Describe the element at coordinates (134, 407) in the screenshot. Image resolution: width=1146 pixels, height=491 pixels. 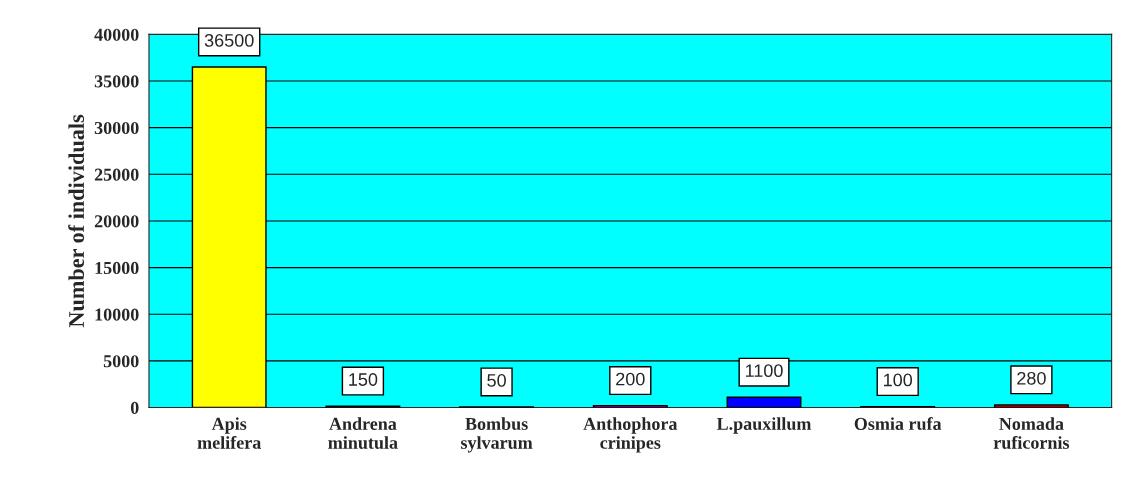
I see `y-tick-label: 0` at that location.